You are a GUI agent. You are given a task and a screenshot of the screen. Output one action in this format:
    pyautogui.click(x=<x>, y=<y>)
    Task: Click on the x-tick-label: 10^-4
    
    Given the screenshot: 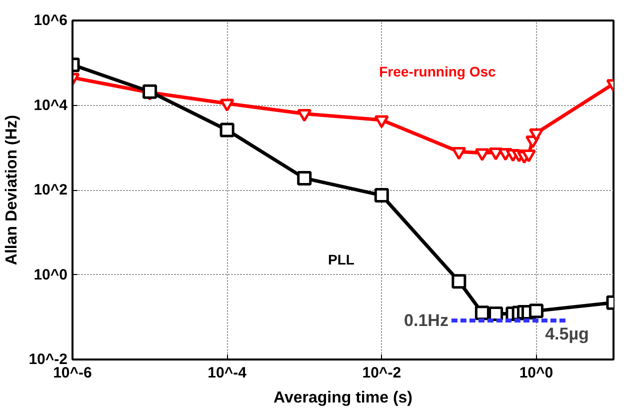 What is the action you would take?
    pyautogui.click(x=228, y=373)
    